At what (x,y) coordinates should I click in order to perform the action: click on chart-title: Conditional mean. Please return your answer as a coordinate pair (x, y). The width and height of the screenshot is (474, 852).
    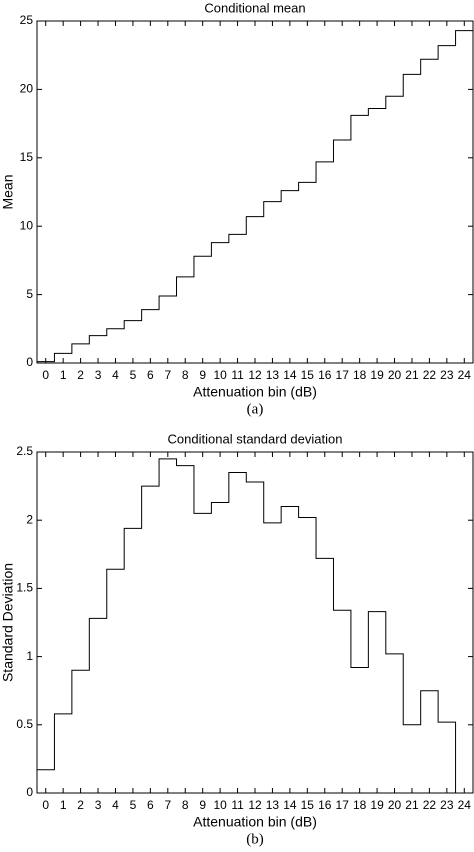
    Looking at the image, I should click on (254, 7).